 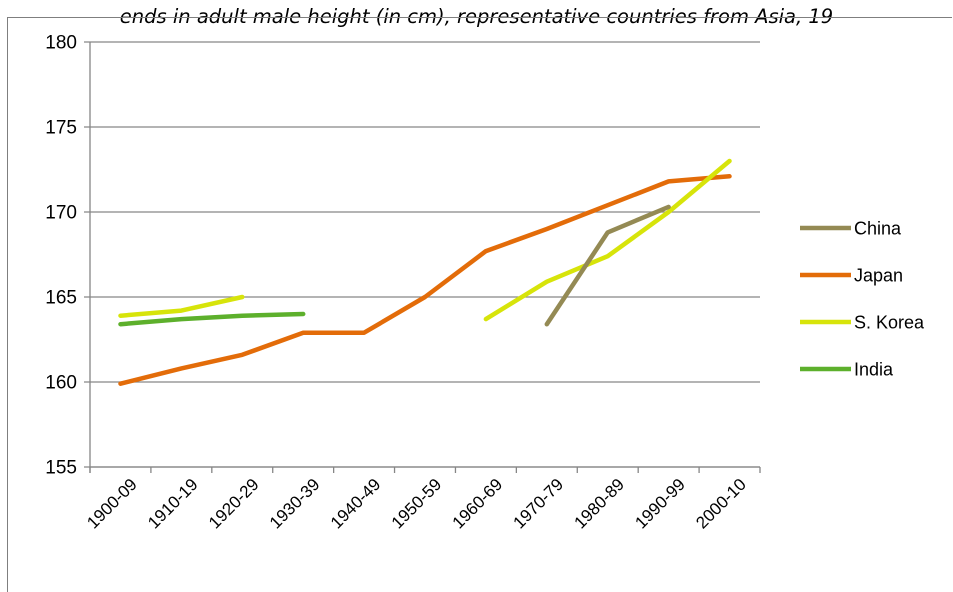 What do you see at coordinates (599, 504) in the screenshot?
I see `x-tick-label: 1980-89` at bounding box center [599, 504].